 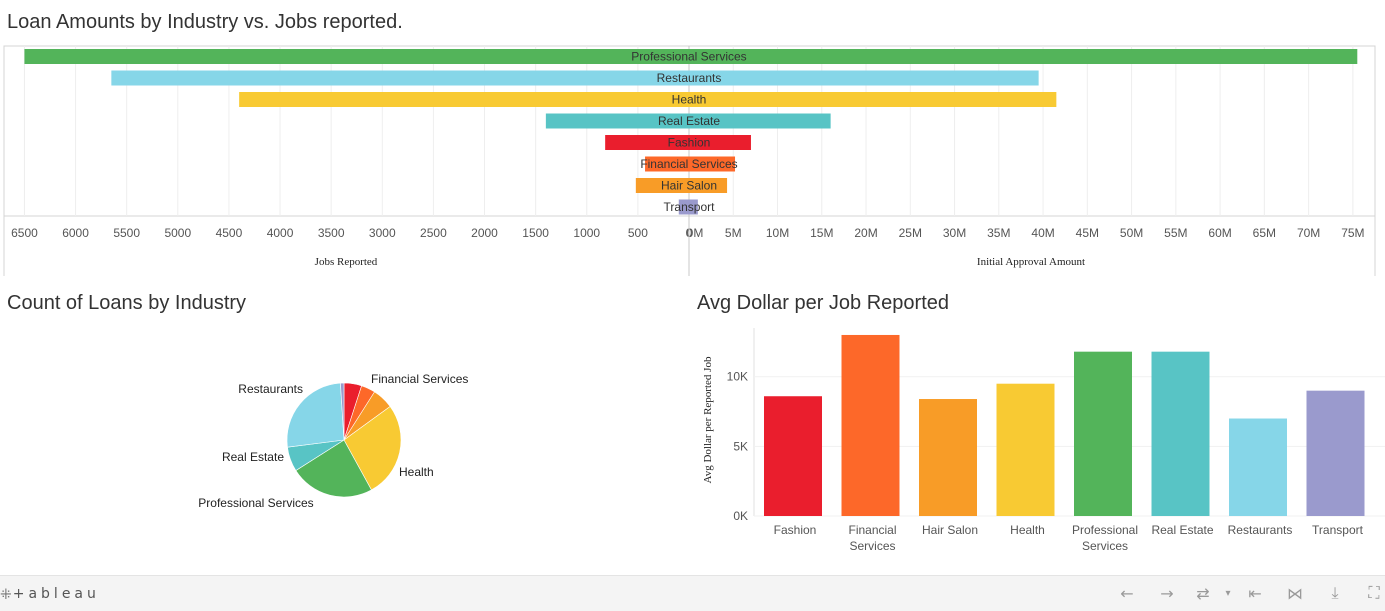 I want to click on right-tick-label: 5M, so click(x=733, y=233).